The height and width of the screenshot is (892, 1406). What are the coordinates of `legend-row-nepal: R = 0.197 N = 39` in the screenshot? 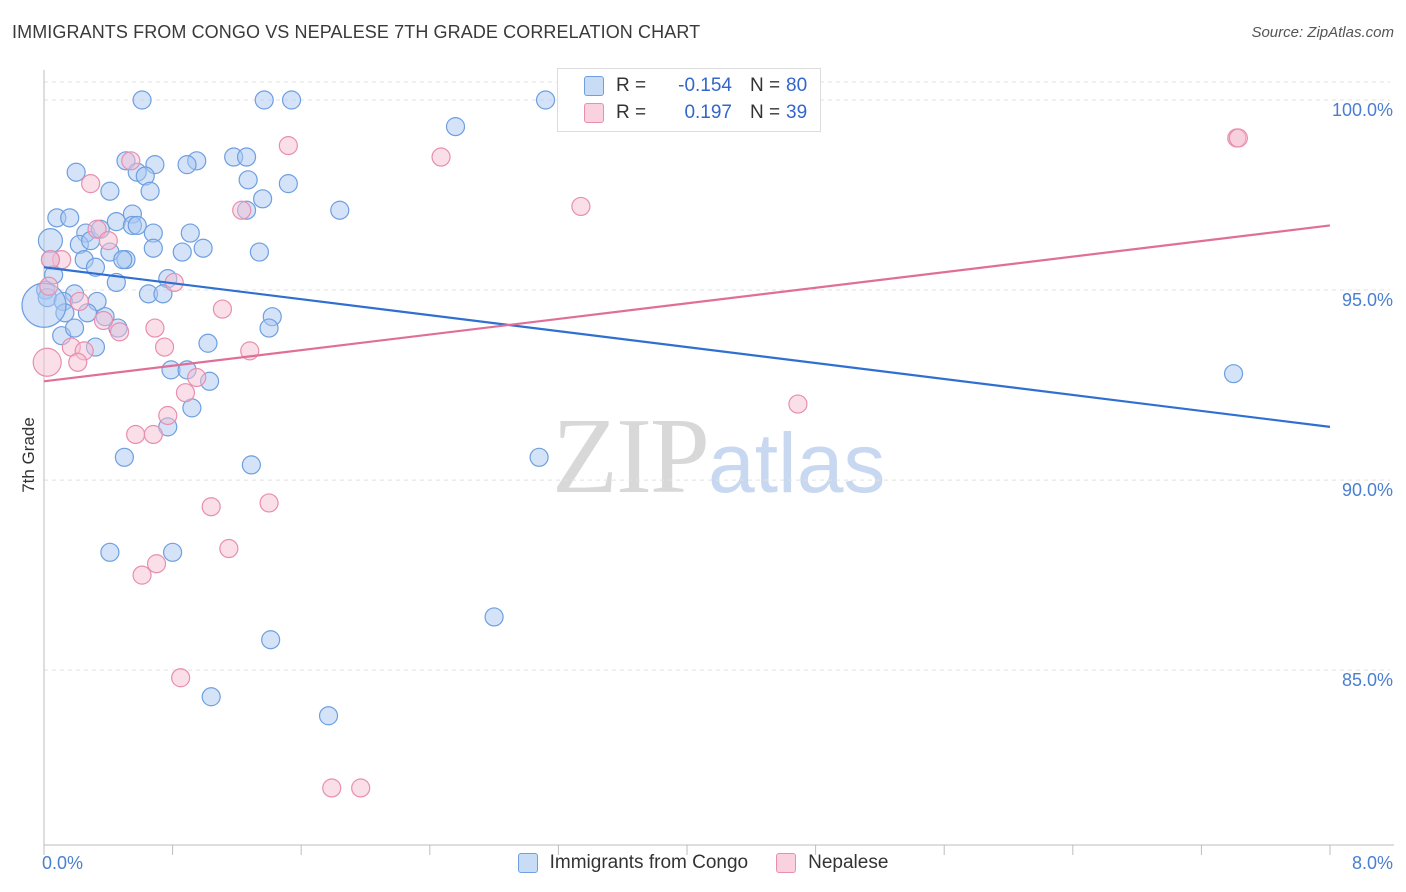 It's located at (682, 113).